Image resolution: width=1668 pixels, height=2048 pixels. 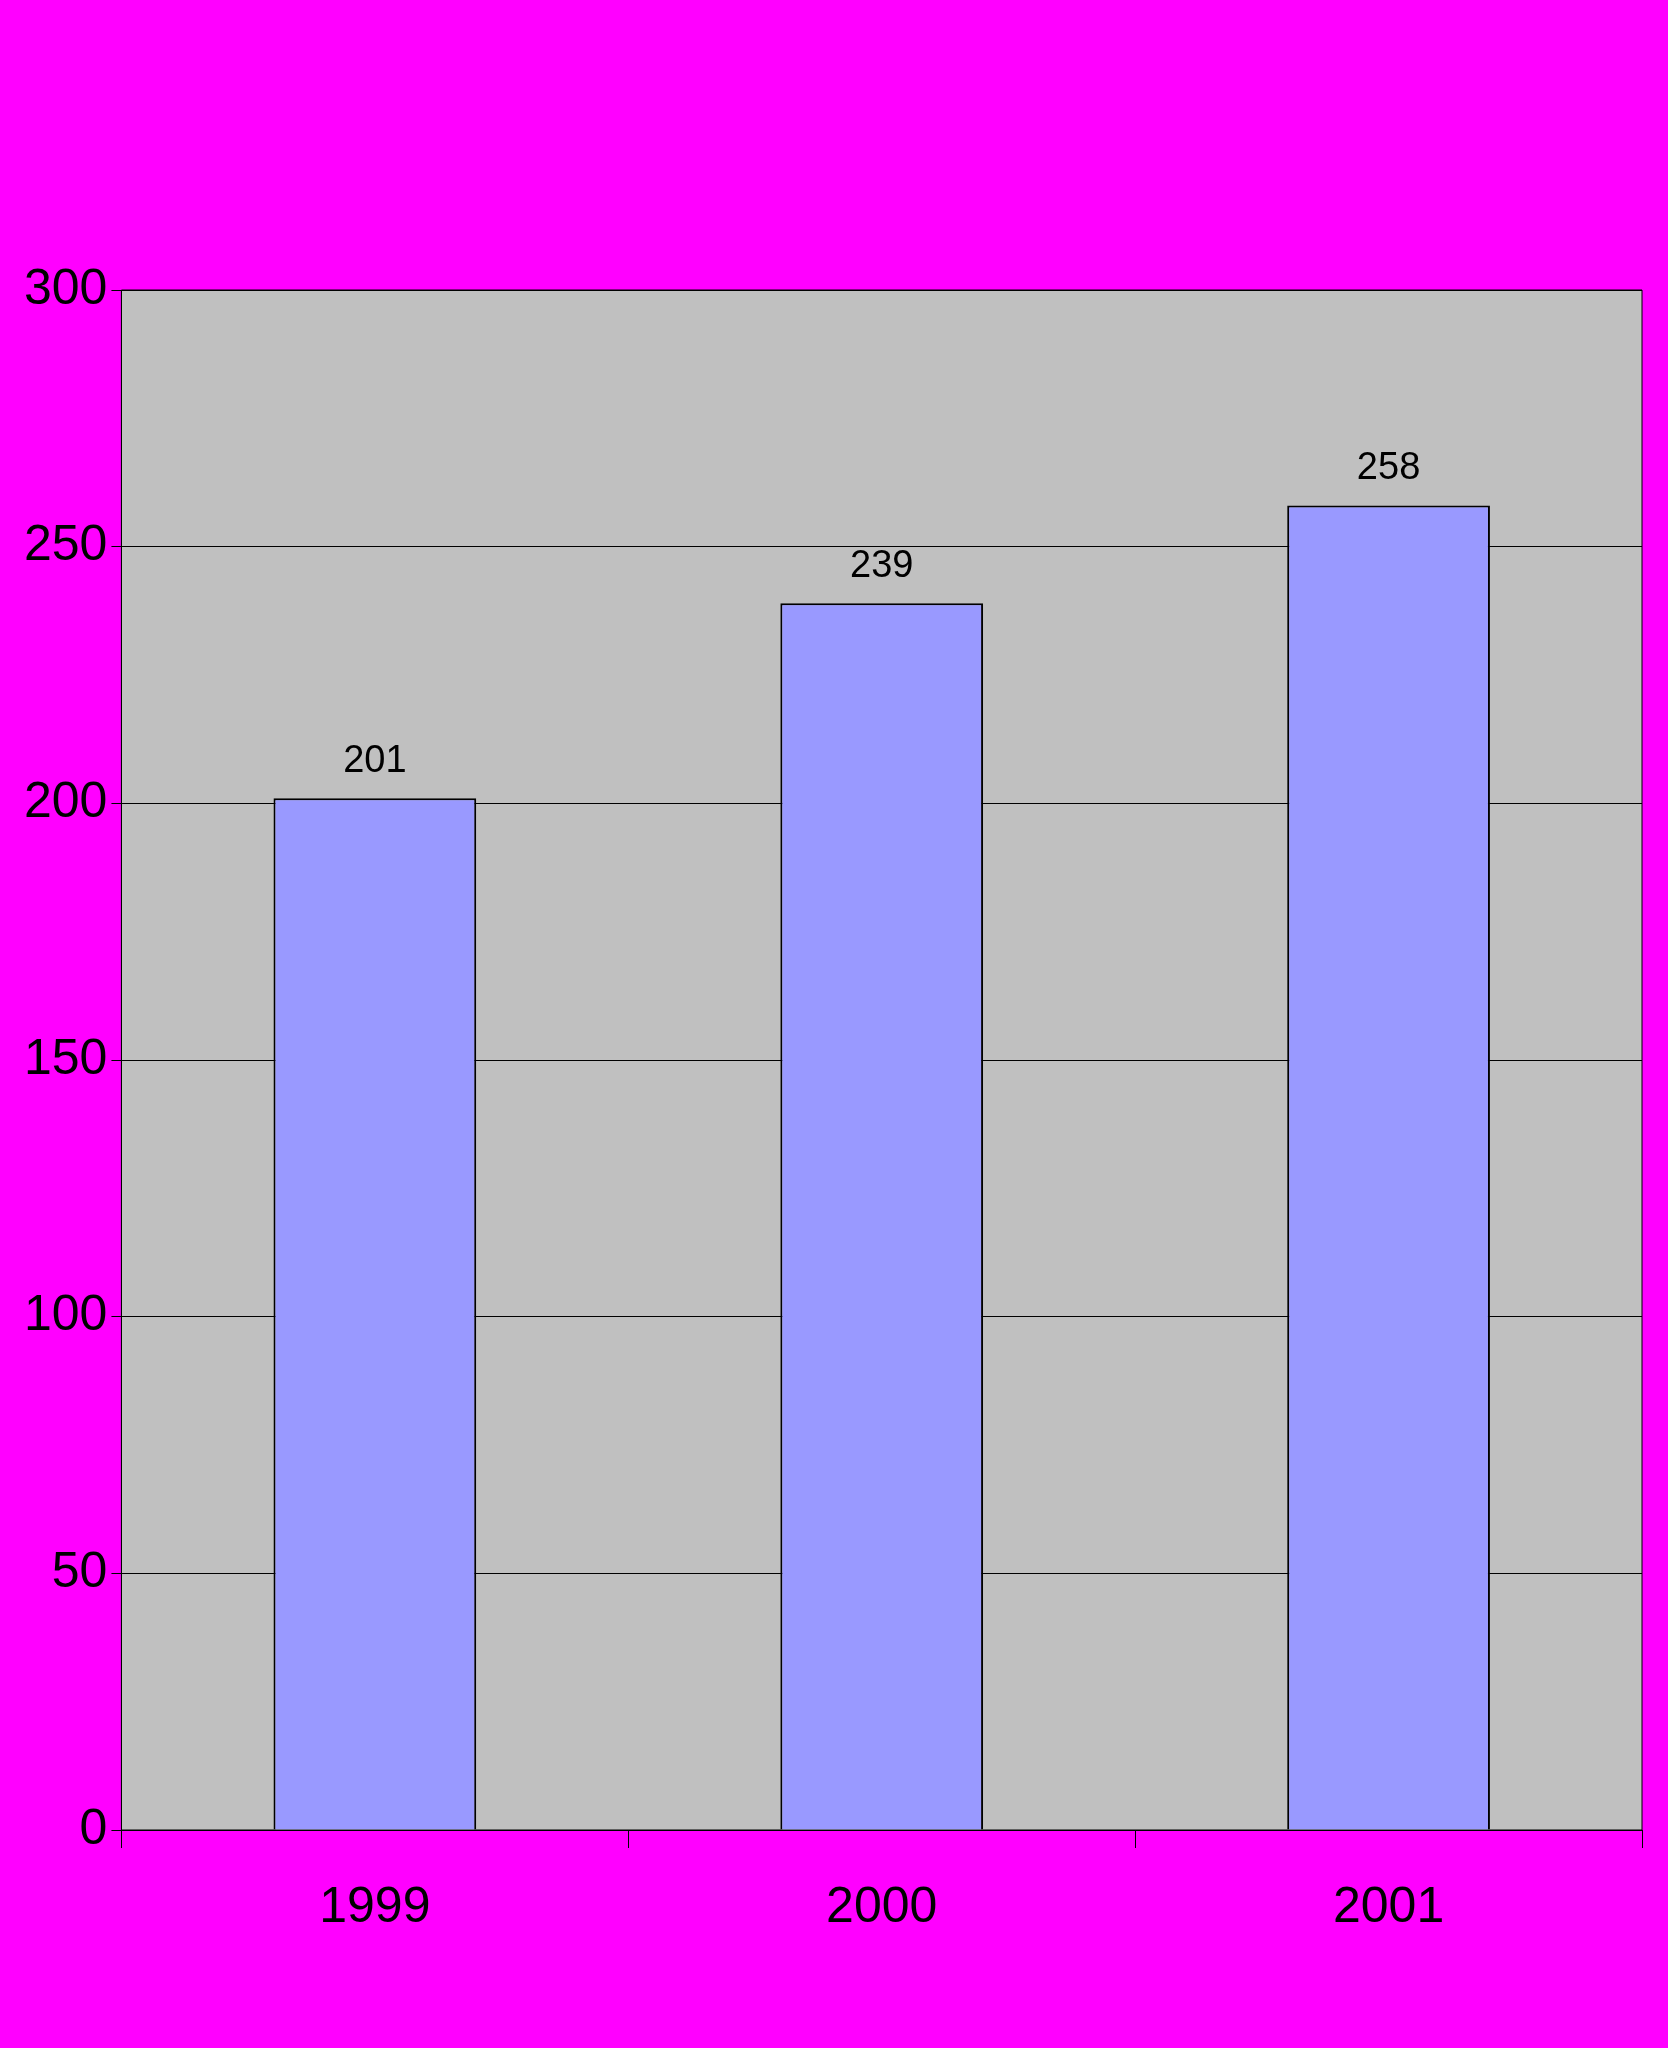 What do you see at coordinates (65, 286) in the screenshot?
I see `y-tick-label: 300` at bounding box center [65, 286].